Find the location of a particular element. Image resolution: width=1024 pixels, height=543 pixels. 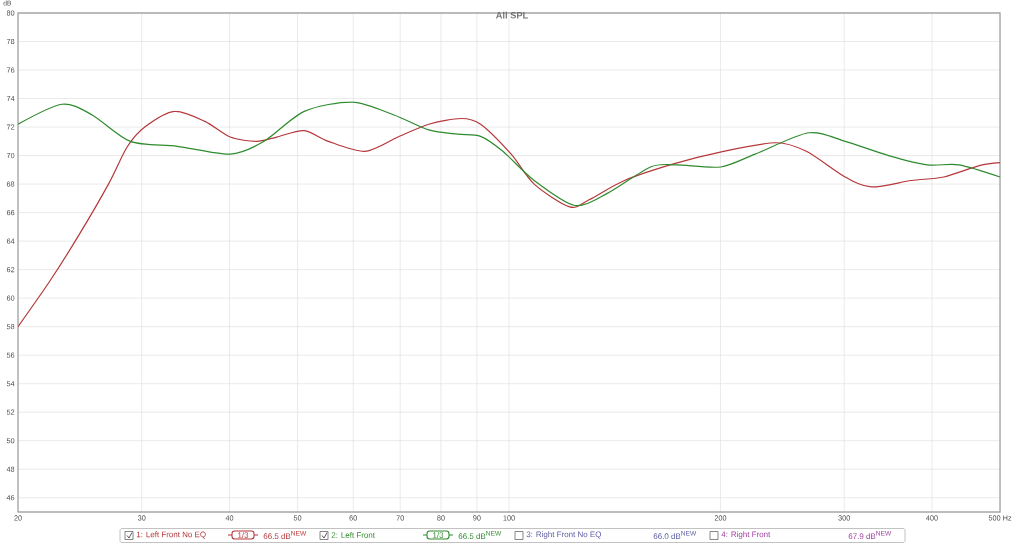

chart-title: All SPL is located at coordinates (511, 15).